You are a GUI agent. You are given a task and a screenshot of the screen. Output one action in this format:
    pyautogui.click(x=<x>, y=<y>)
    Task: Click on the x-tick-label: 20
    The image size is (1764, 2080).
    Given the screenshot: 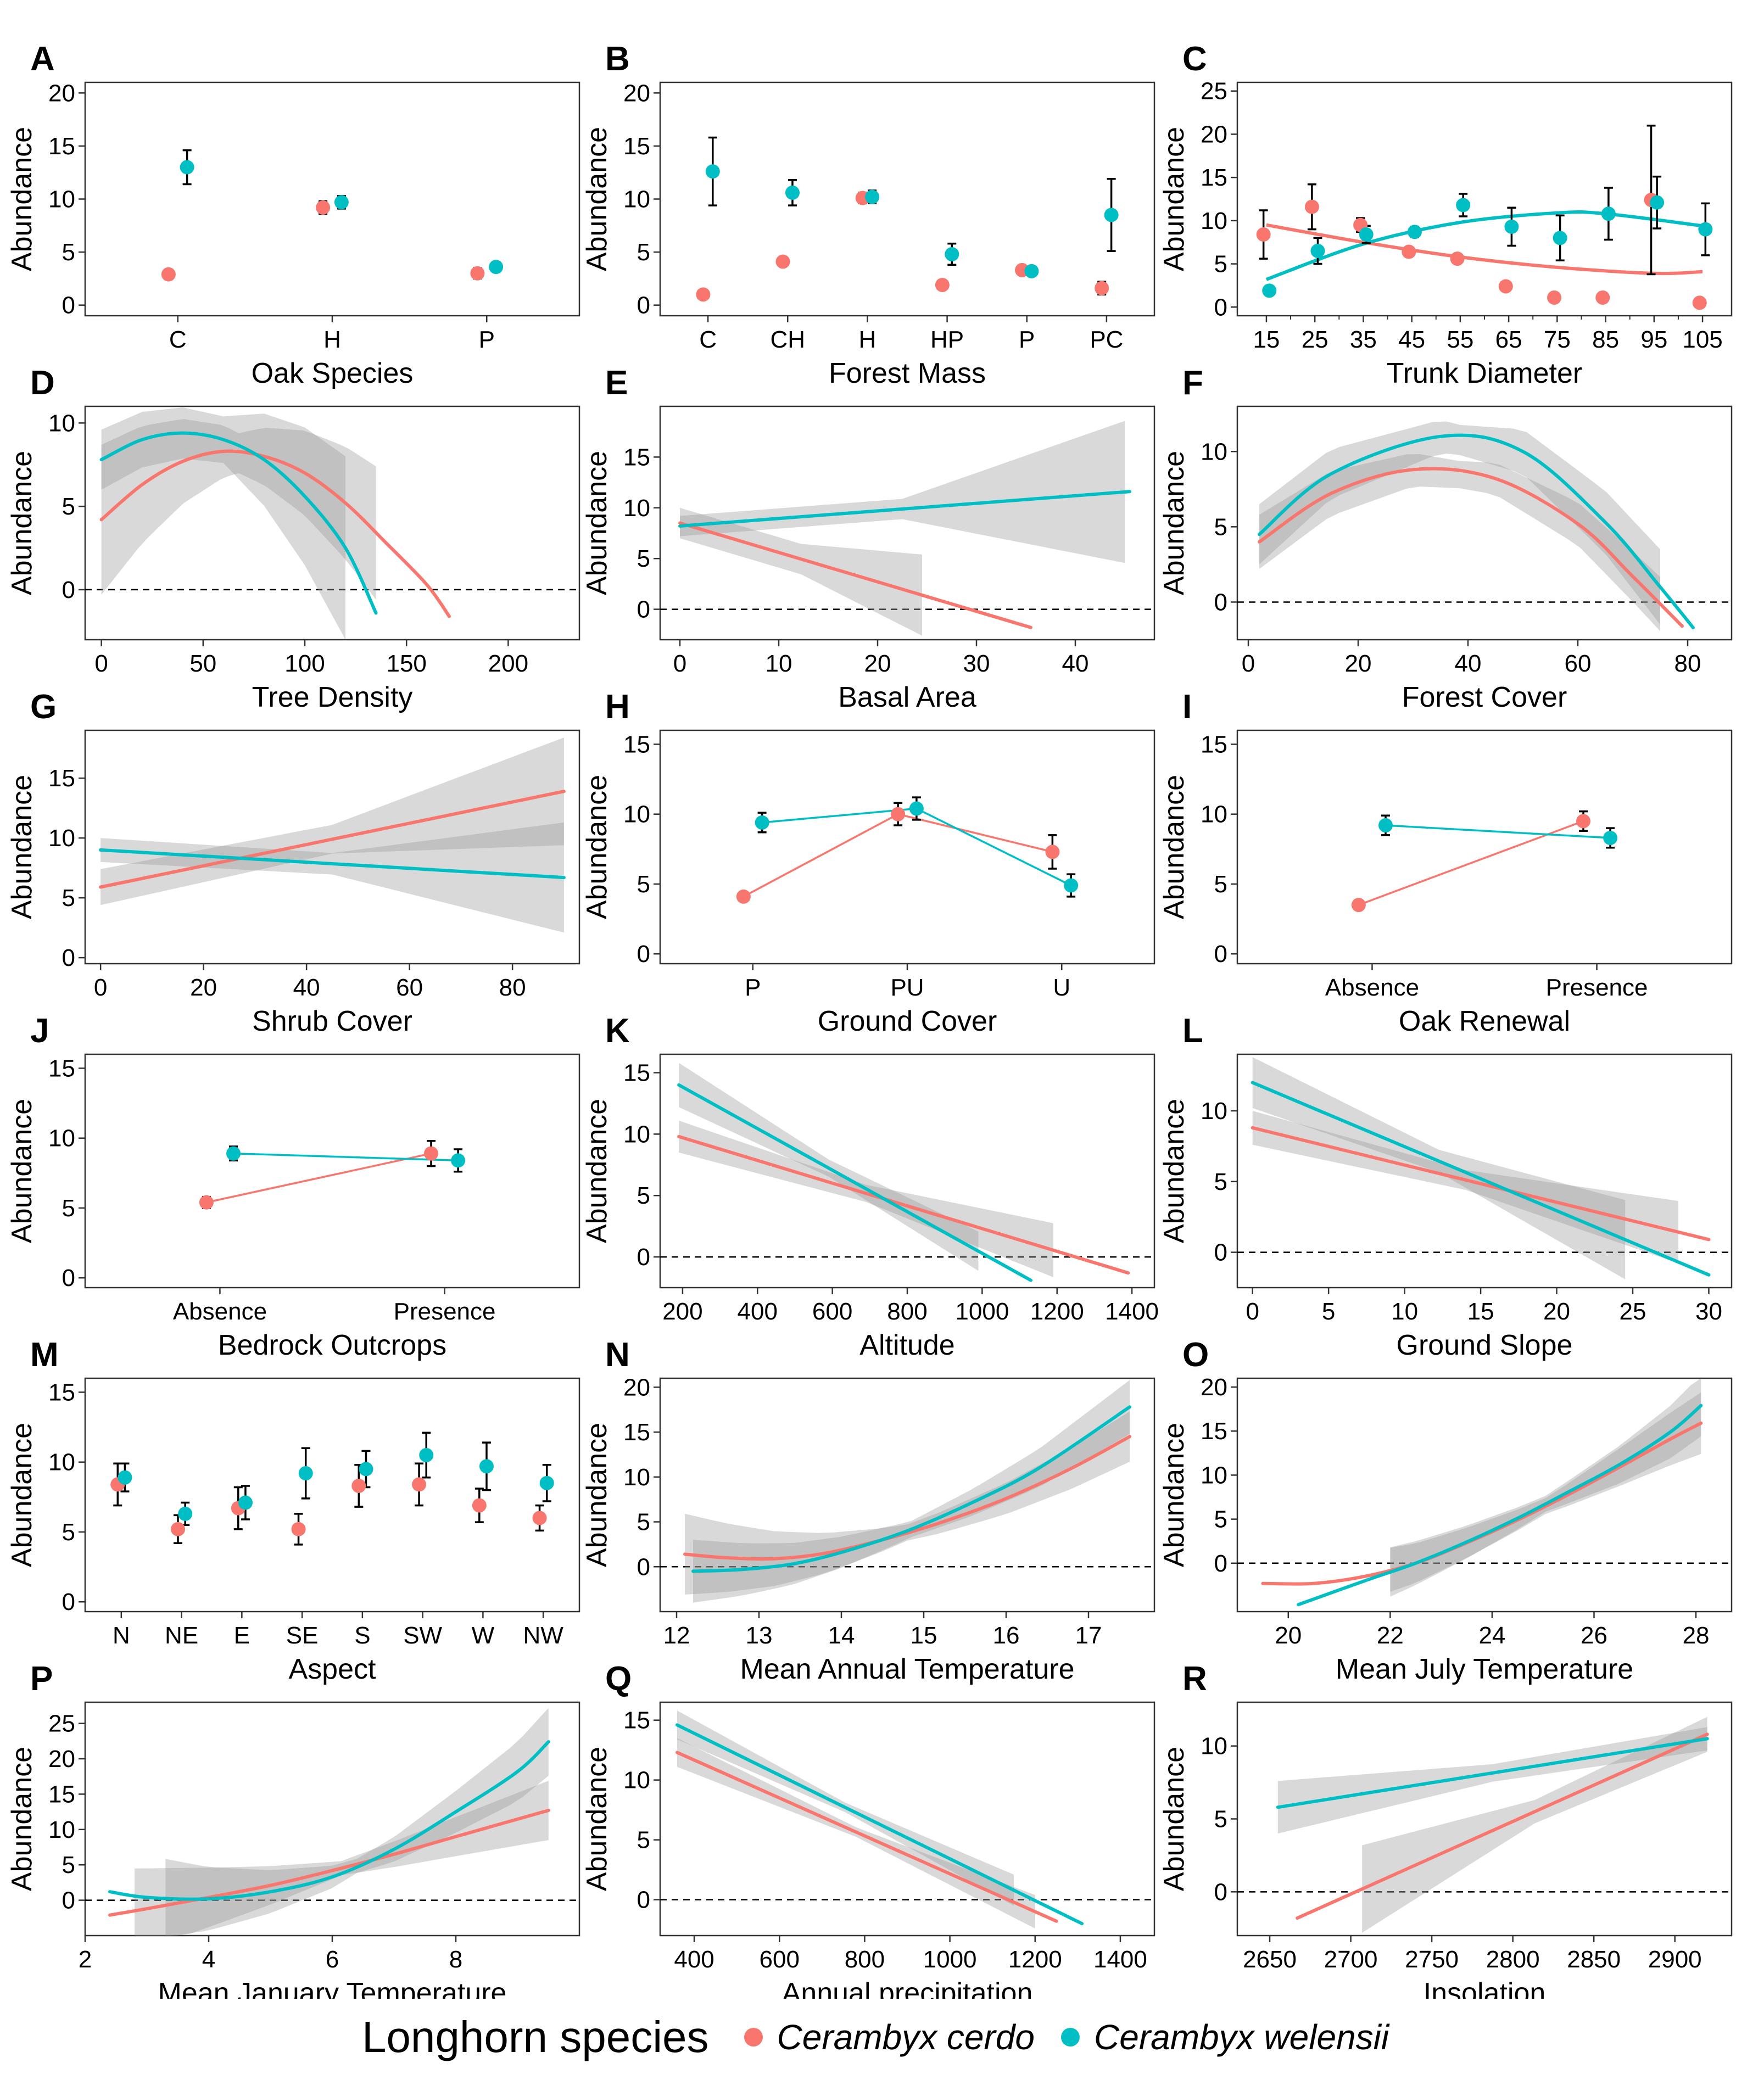 What is the action you would take?
    pyautogui.click(x=1288, y=1635)
    